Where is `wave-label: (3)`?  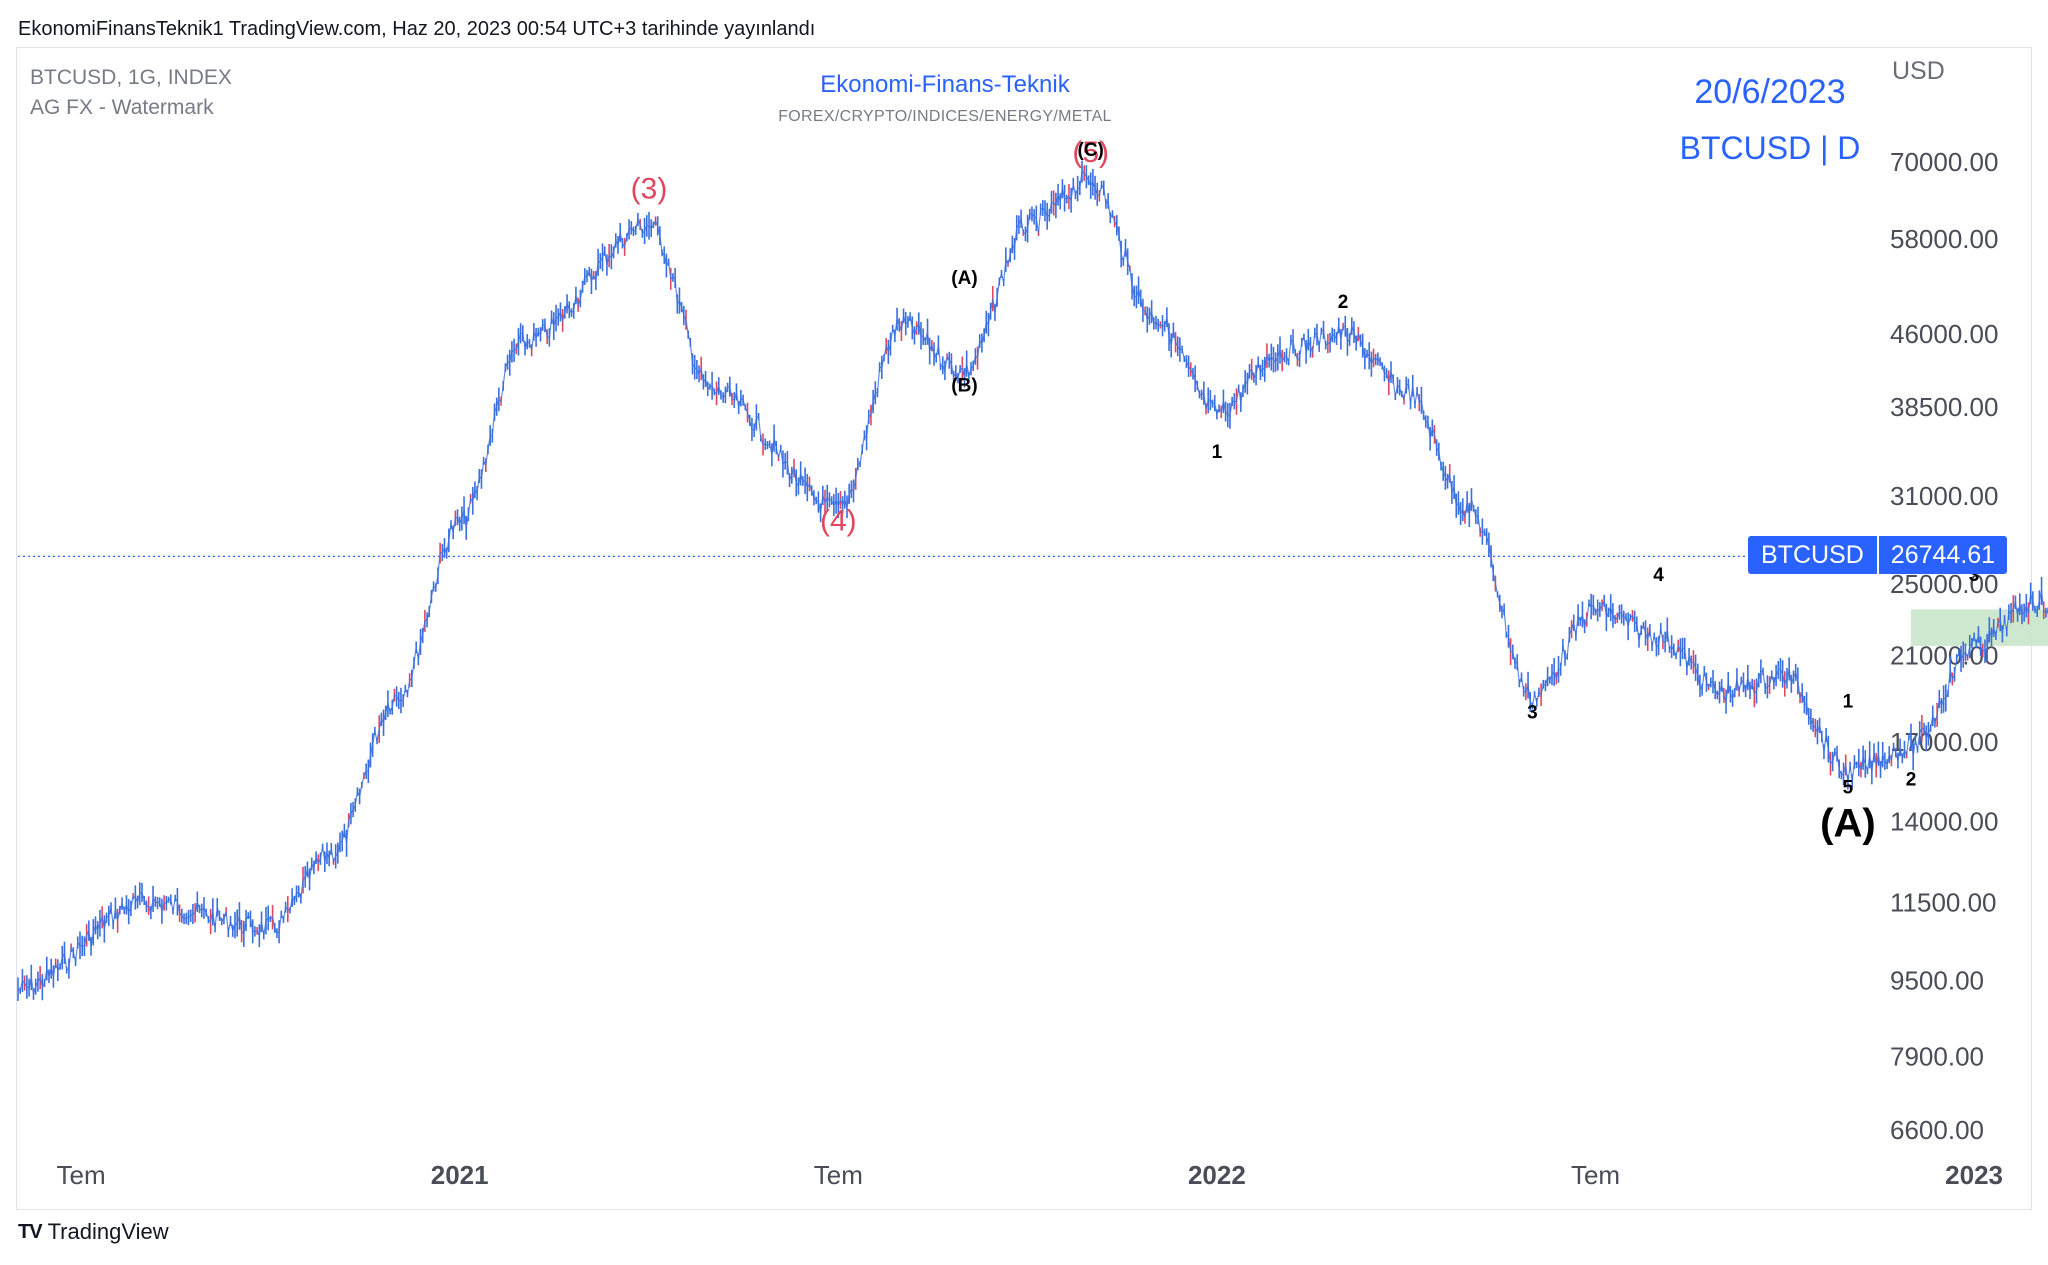
wave-label: (3) is located at coordinates (649, 189).